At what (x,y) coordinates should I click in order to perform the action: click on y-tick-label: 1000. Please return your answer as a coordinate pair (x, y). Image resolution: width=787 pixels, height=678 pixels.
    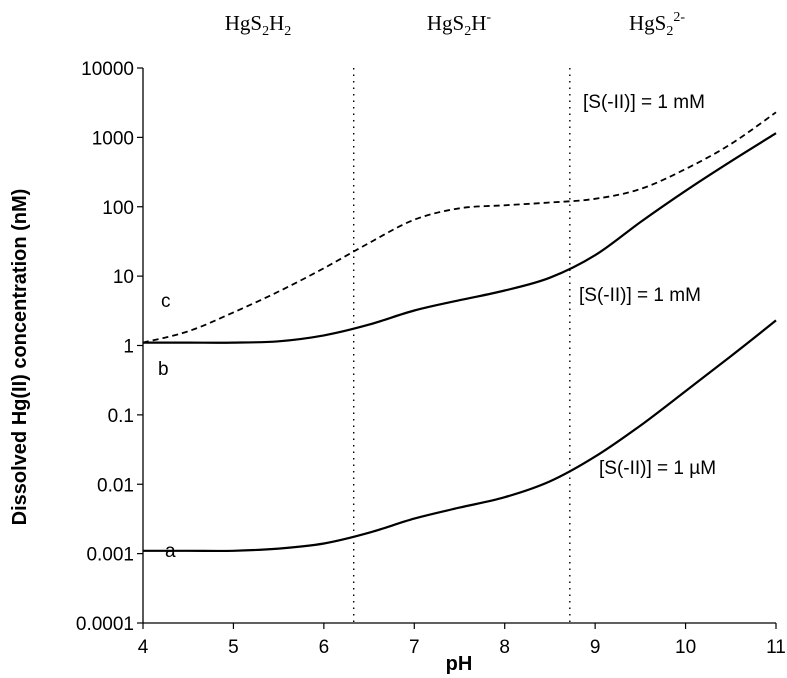
    Looking at the image, I should click on (113, 138).